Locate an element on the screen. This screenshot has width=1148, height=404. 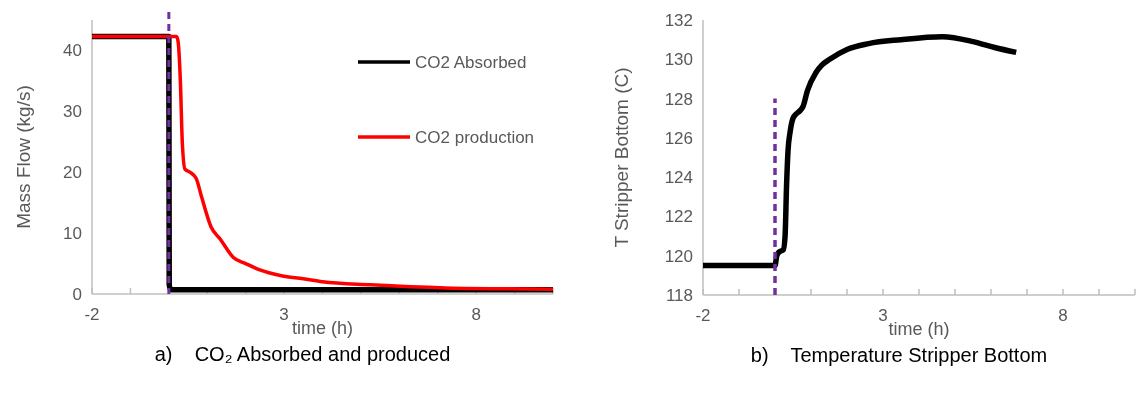
legend-label: CO2 Absorbed is located at coordinates (471, 62).